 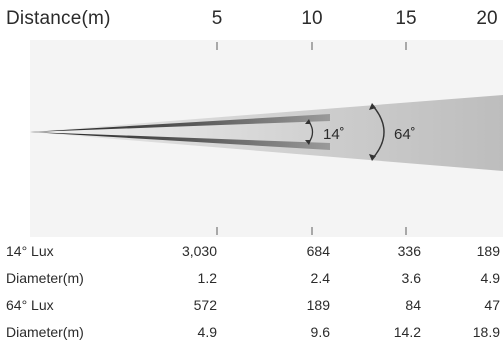 I want to click on narrow-angle-label: 14˚, so click(x=334, y=134).